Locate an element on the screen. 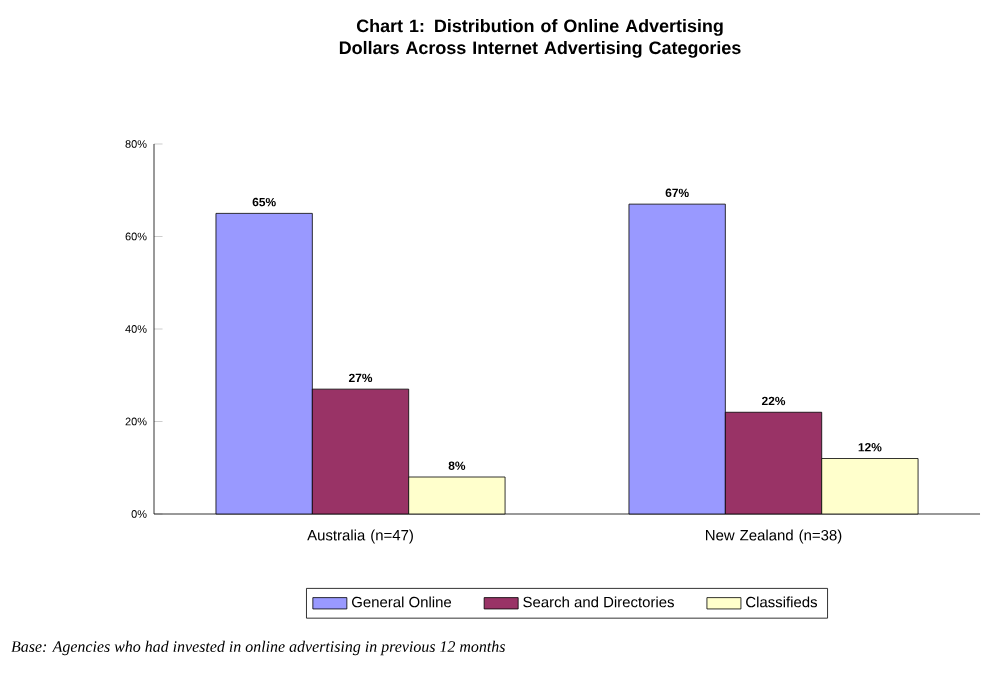 The image size is (1000, 674). chart-title: Chart 1: Distribution of Online Advertising Dollars Across Internet Advertising Categories is located at coordinates (540, 38).